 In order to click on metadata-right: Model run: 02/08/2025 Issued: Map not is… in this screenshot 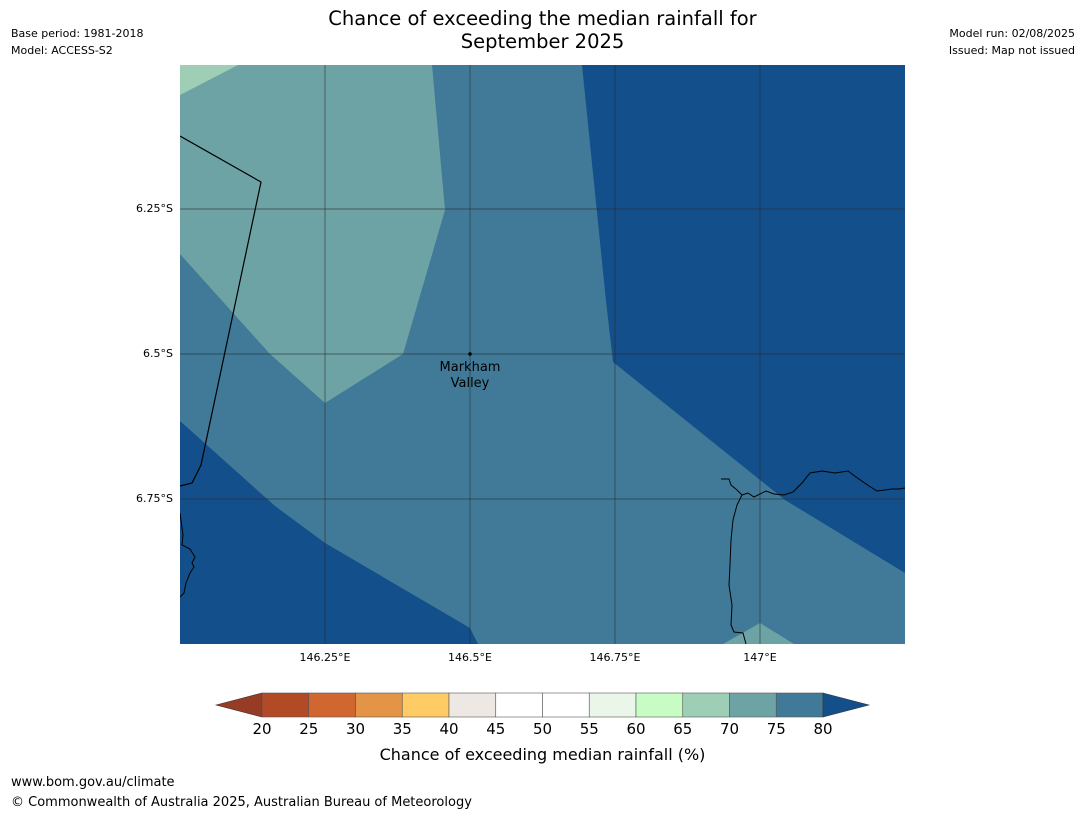, I will do `click(1012, 42)`.